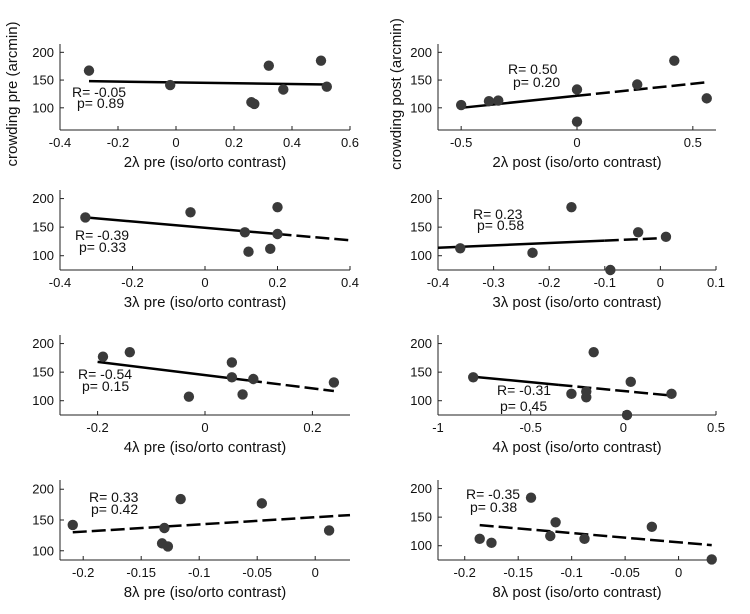  What do you see at coordinates (576, 592) in the screenshot?
I see `x-axis-label: 8λ post (iso/orto contrast)` at bounding box center [576, 592].